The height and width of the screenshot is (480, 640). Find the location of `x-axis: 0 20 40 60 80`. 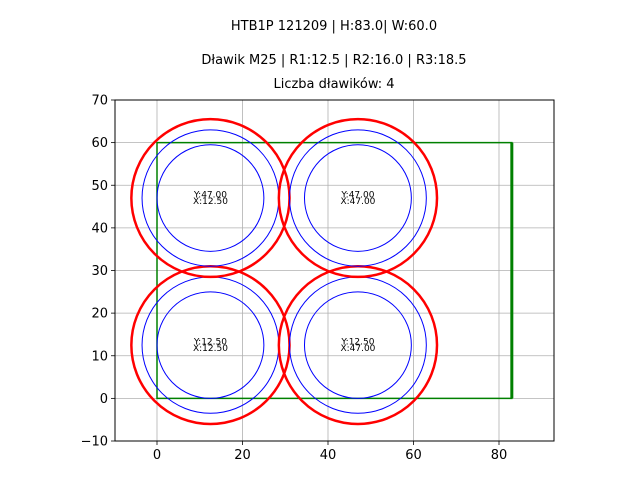

x-axis: 0 20 40 60 80 is located at coordinates (330, 452).